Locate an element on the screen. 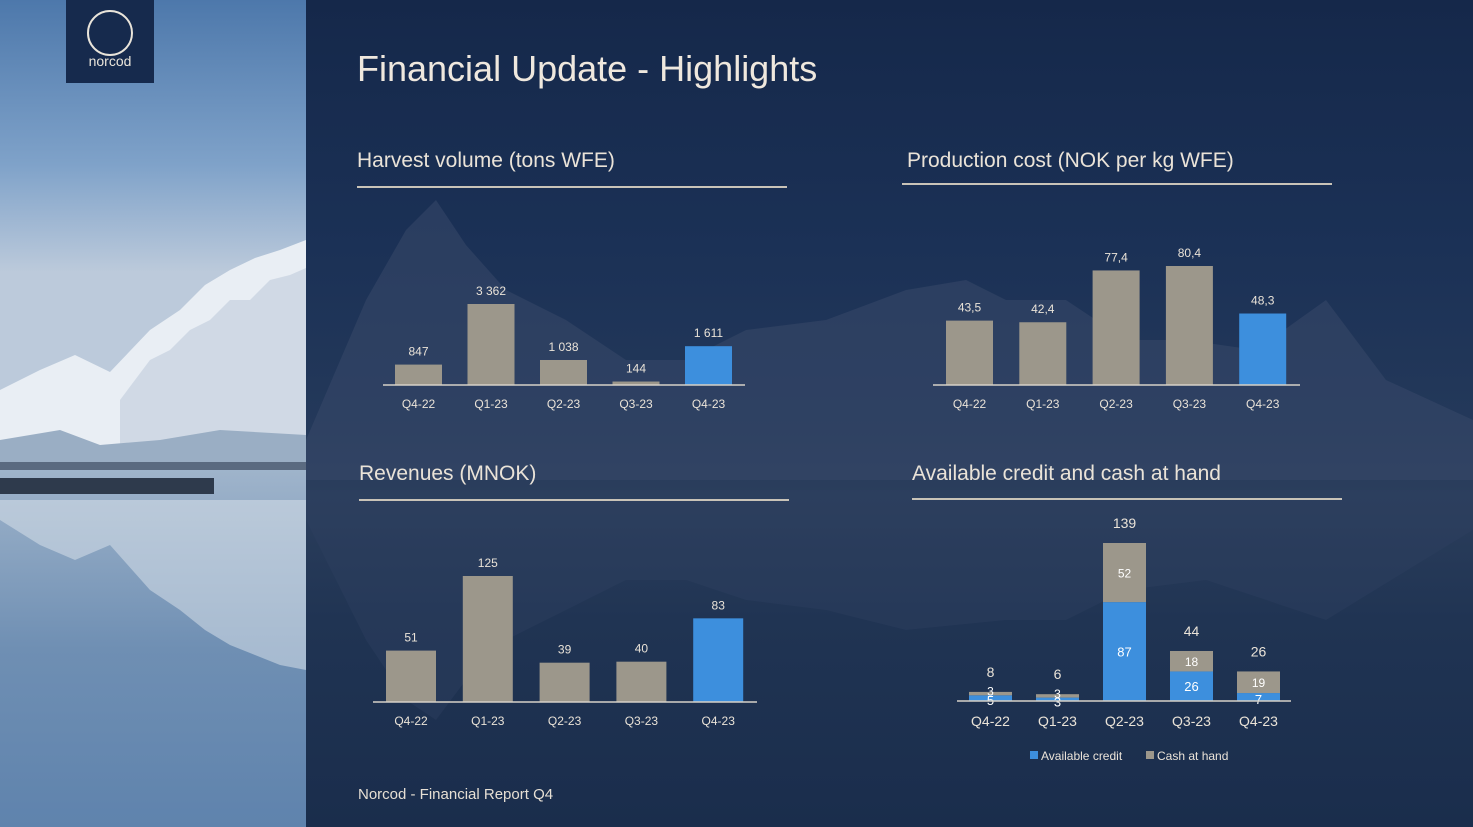  harvest-tick-label: Q3-23 is located at coordinates (636, 404).